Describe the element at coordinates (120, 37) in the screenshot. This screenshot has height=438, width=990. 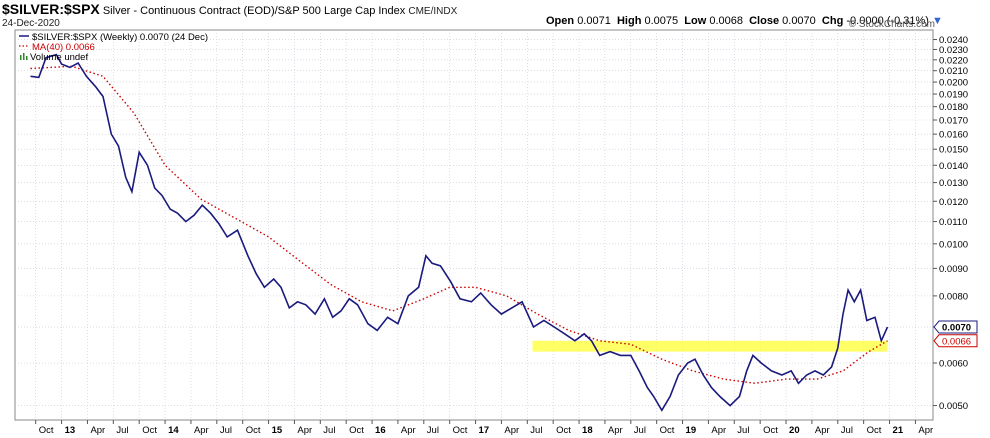
I see `legend-price: $SILVER:$SPX (Weekly) 0.0070 (24 Dec)` at that location.